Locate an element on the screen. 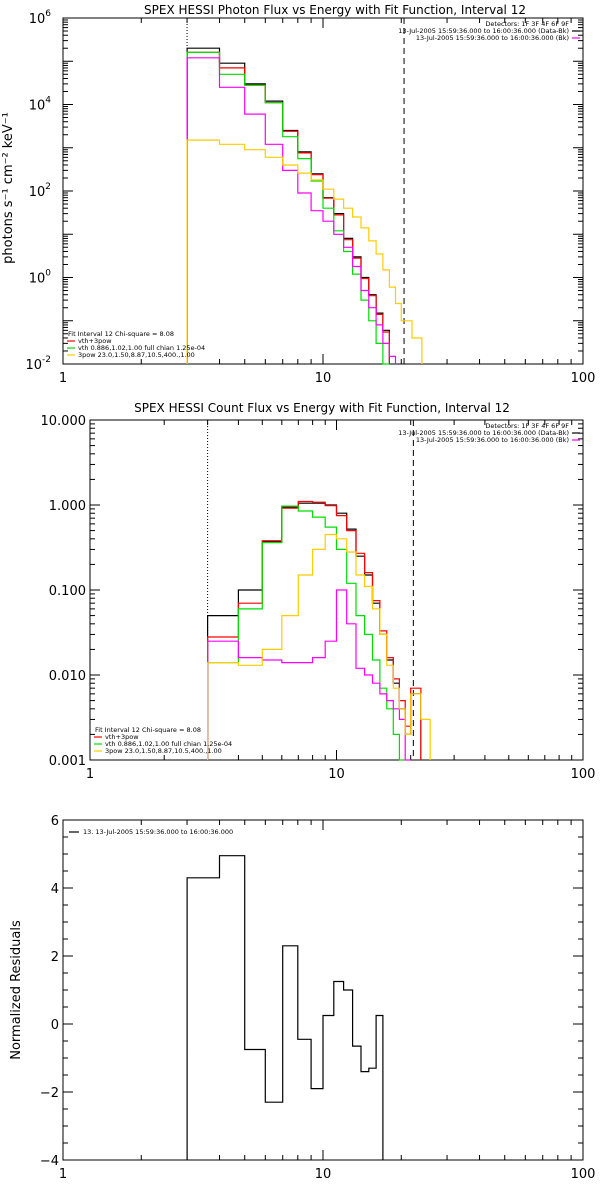  y-tick-label: 6 is located at coordinates (55, 821).